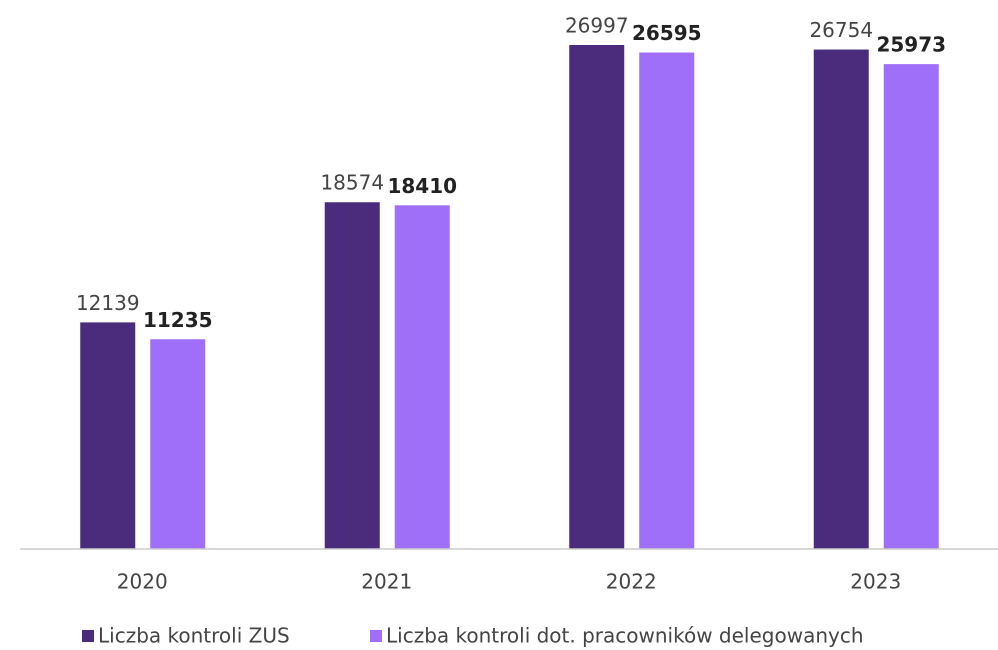 The height and width of the screenshot is (650, 998). I want to click on value-label: 12139, so click(108, 303).